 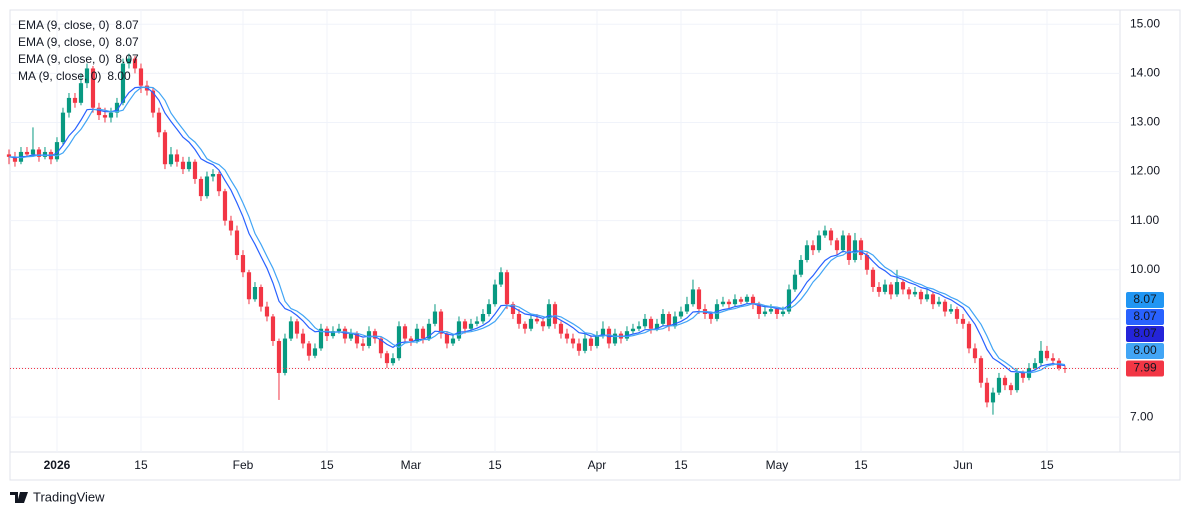 I want to click on legend-value: 8.00, so click(x=119, y=76).